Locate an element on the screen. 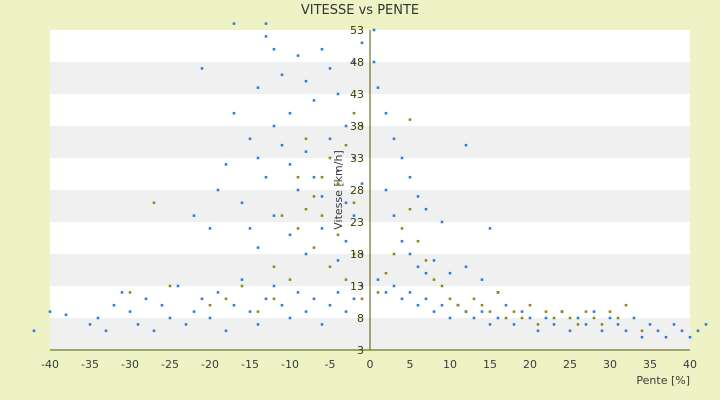  x-tick-label: -15 is located at coordinates (250, 364).